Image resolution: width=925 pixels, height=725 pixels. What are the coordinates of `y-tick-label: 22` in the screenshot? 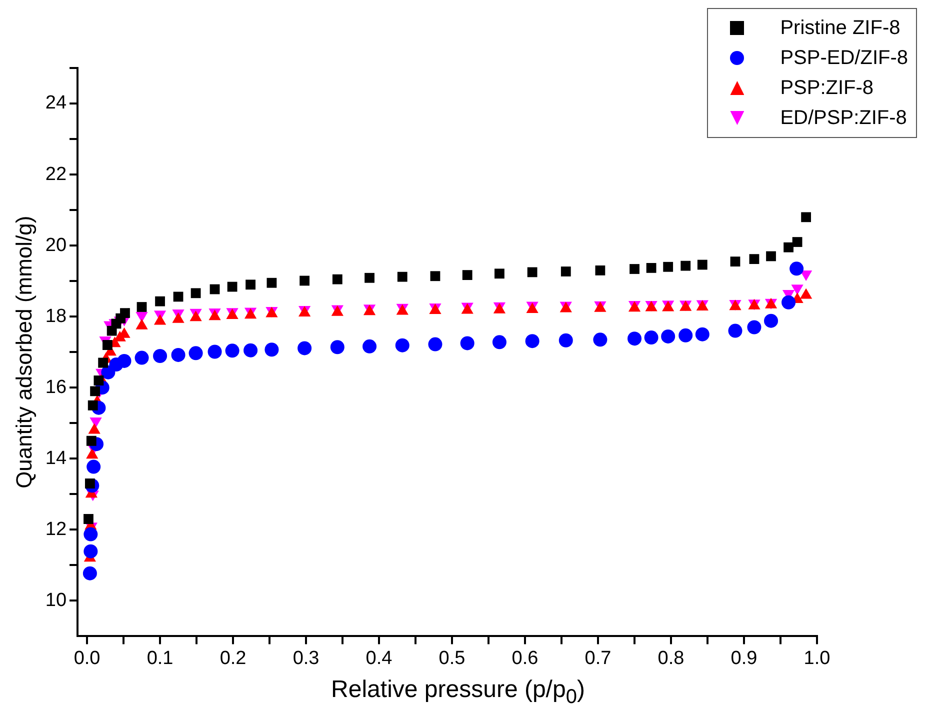 It's located at (56, 174).